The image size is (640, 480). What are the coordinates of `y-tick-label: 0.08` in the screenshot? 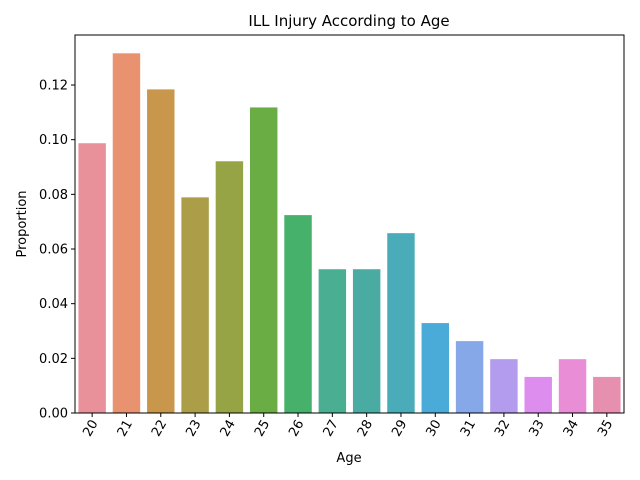 It's located at (53, 195).